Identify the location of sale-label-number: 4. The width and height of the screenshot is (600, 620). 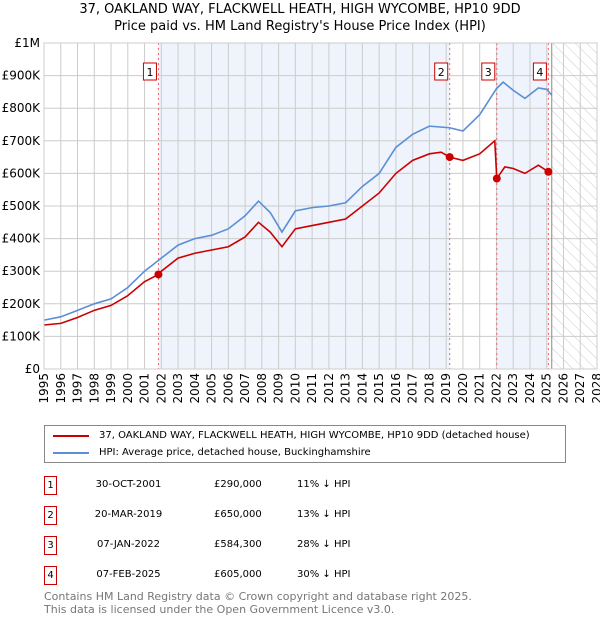
(539, 72).